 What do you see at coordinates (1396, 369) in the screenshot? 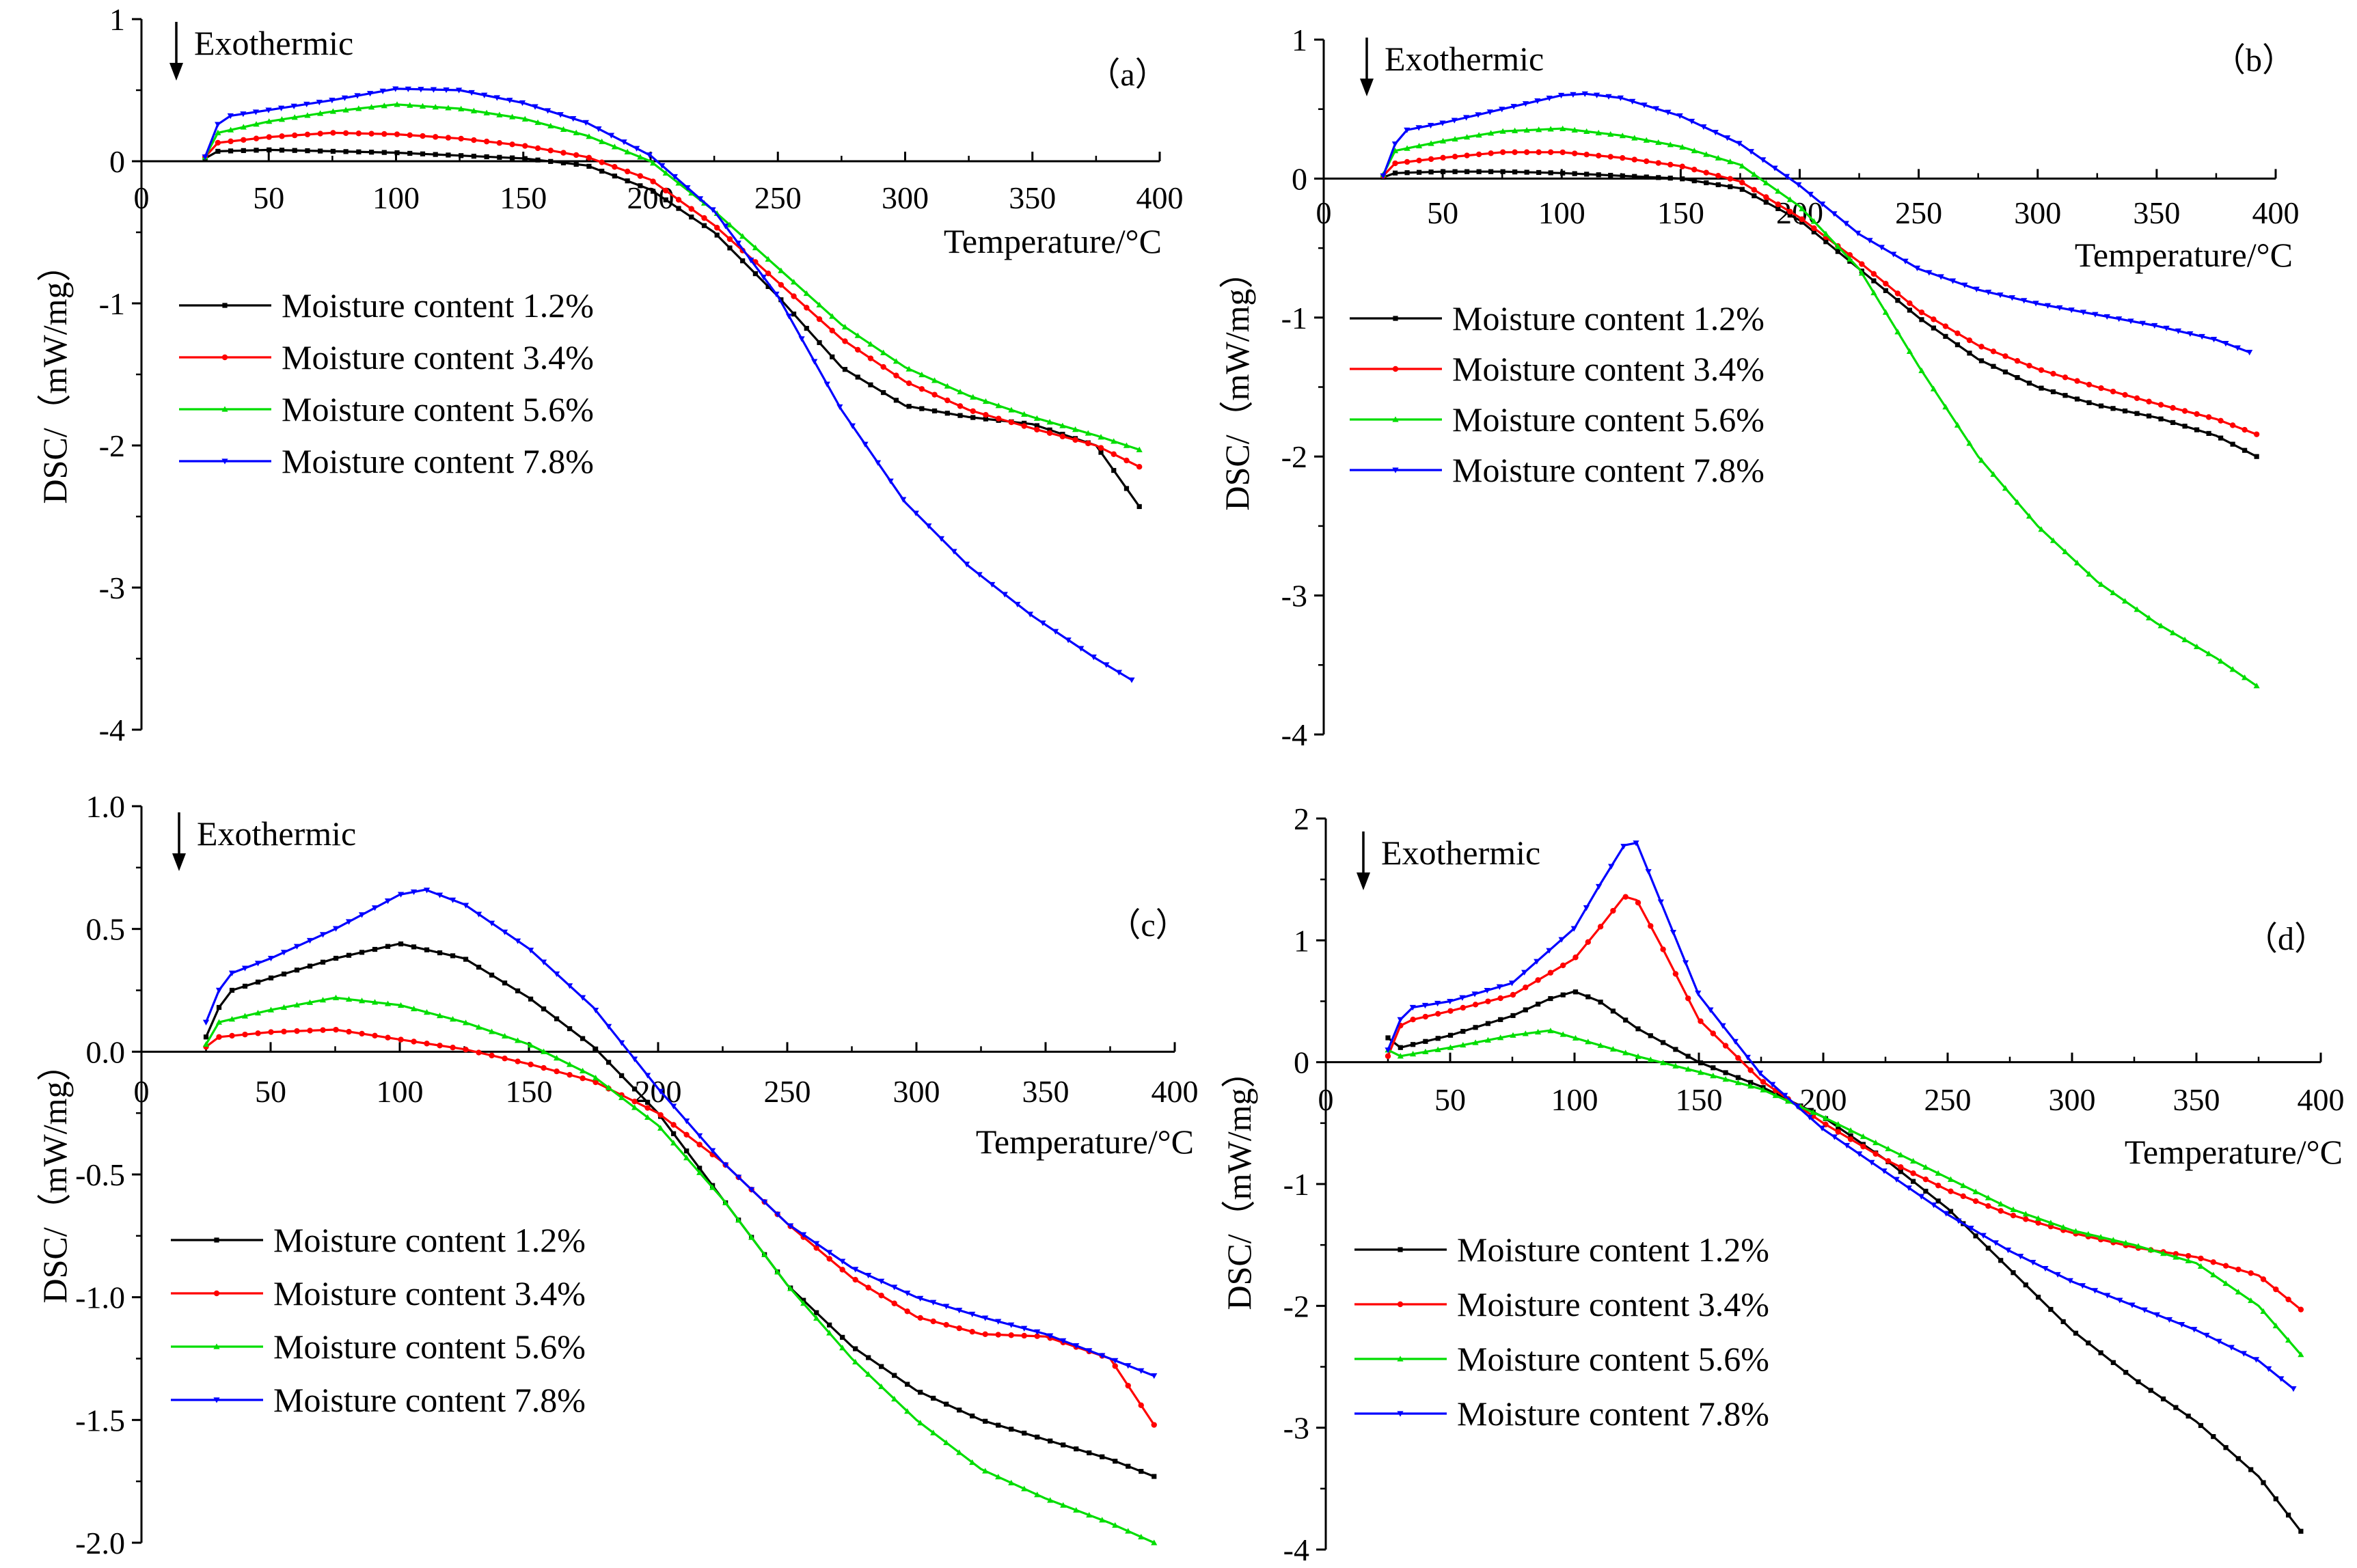
I see `legend-marker` at bounding box center [1396, 369].